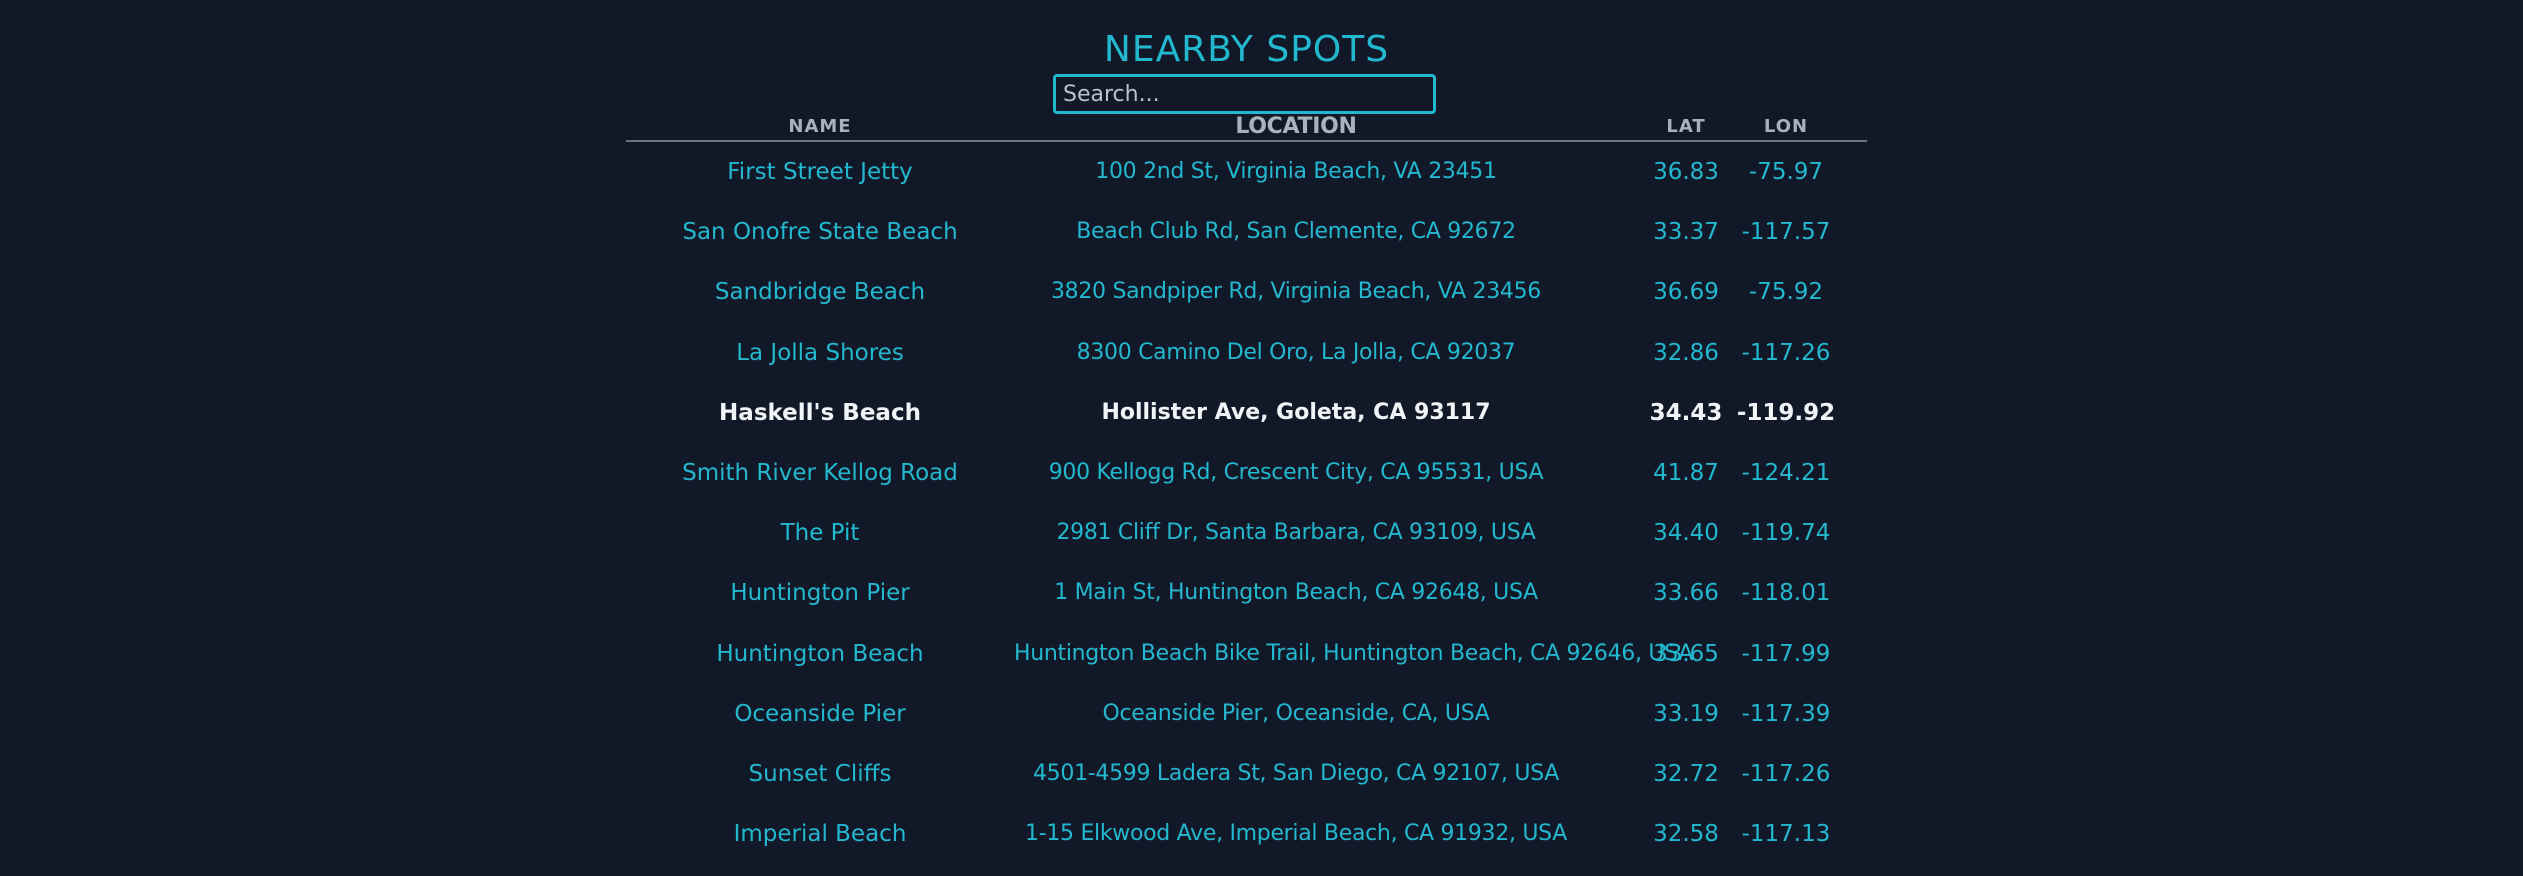 This screenshot has width=2523, height=876. Describe the element at coordinates (1686, 653) in the screenshot. I see `cell-lat: 33.65` at that location.